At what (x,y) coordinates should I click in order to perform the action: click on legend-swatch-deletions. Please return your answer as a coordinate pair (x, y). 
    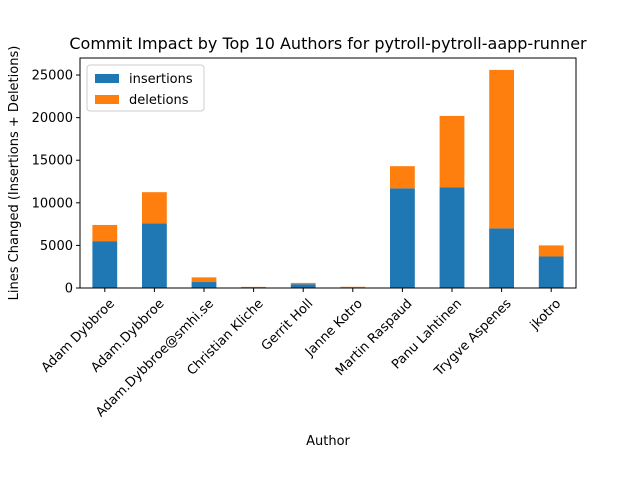
    Looking at the image, I should click on (107, 99).